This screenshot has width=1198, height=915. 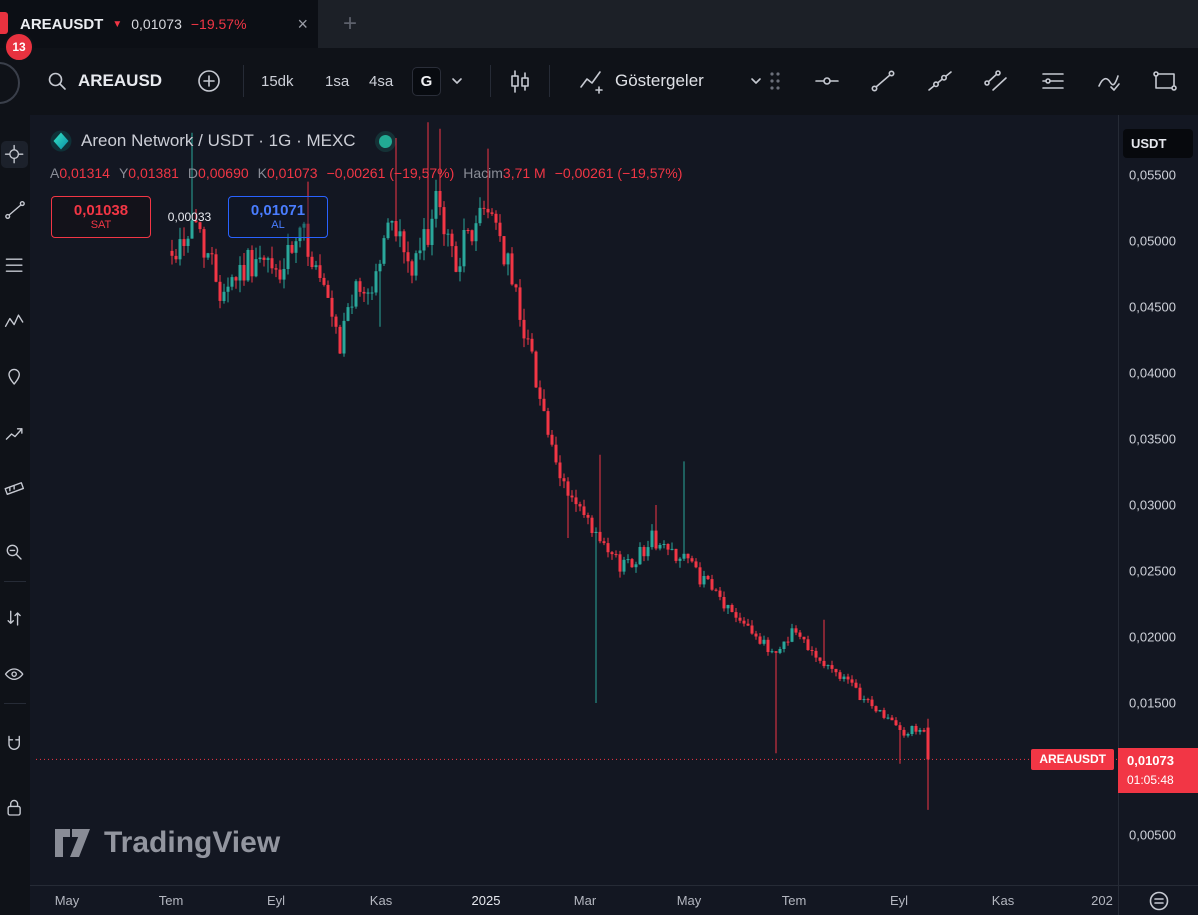 I want to click on compare-symbol-button, so click(x=209, y=81).